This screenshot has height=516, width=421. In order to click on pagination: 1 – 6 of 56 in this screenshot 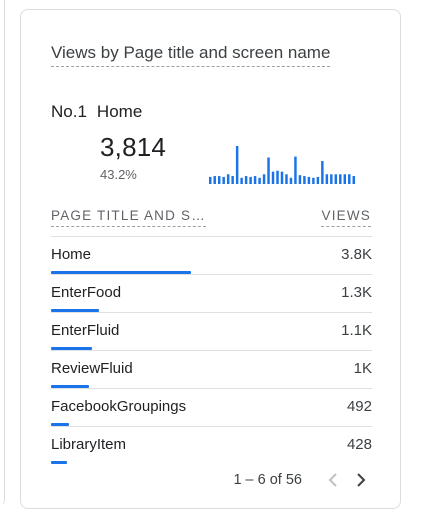, I will do `click(302, 480)`.